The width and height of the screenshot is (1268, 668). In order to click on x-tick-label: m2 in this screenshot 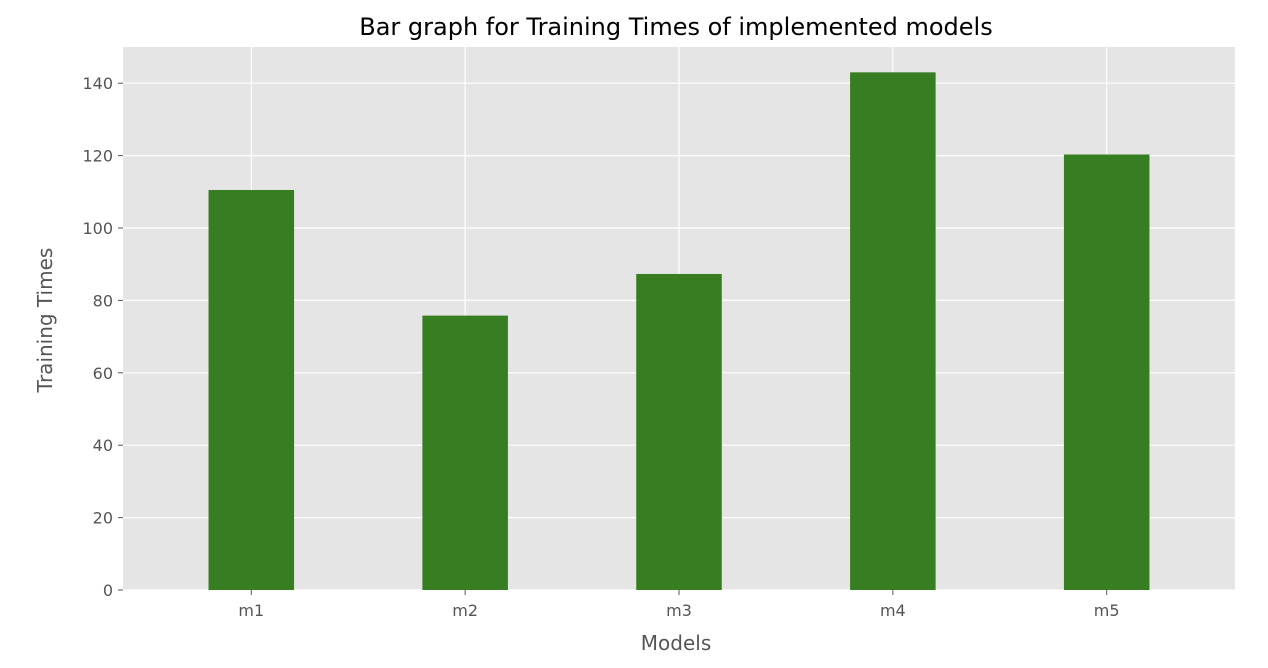, I will do `click(465, 610)`.